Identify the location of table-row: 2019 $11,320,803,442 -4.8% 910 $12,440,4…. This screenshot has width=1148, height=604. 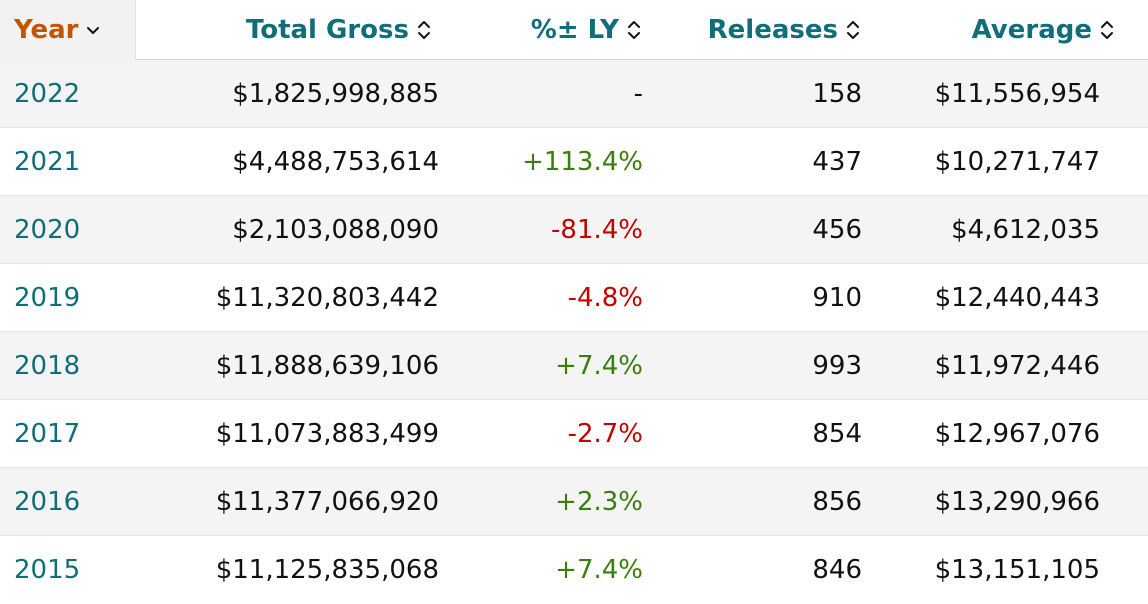
(574, 298).